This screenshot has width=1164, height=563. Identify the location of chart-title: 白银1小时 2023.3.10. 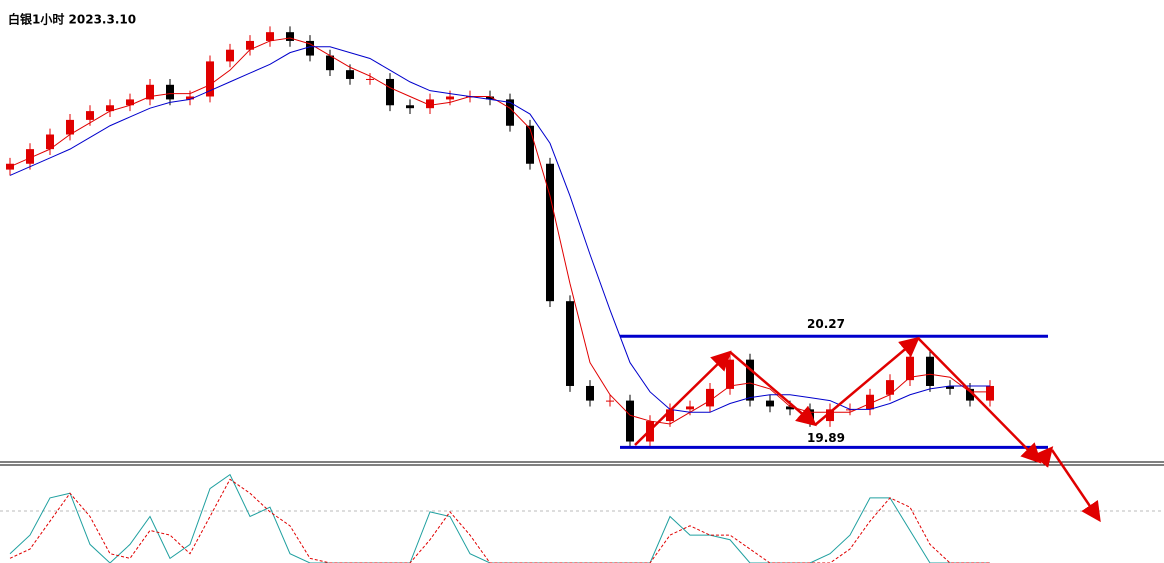
(72, 19).